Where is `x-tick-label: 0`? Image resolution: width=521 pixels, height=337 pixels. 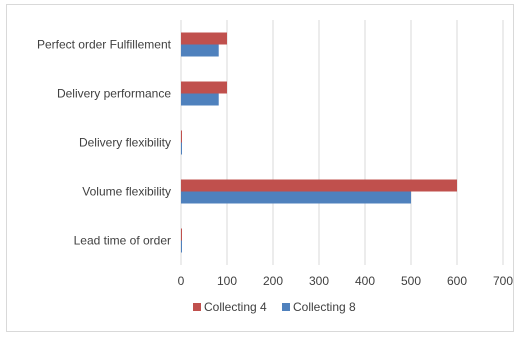 x-tick-label: 0 is located at coordinates (181, 281).